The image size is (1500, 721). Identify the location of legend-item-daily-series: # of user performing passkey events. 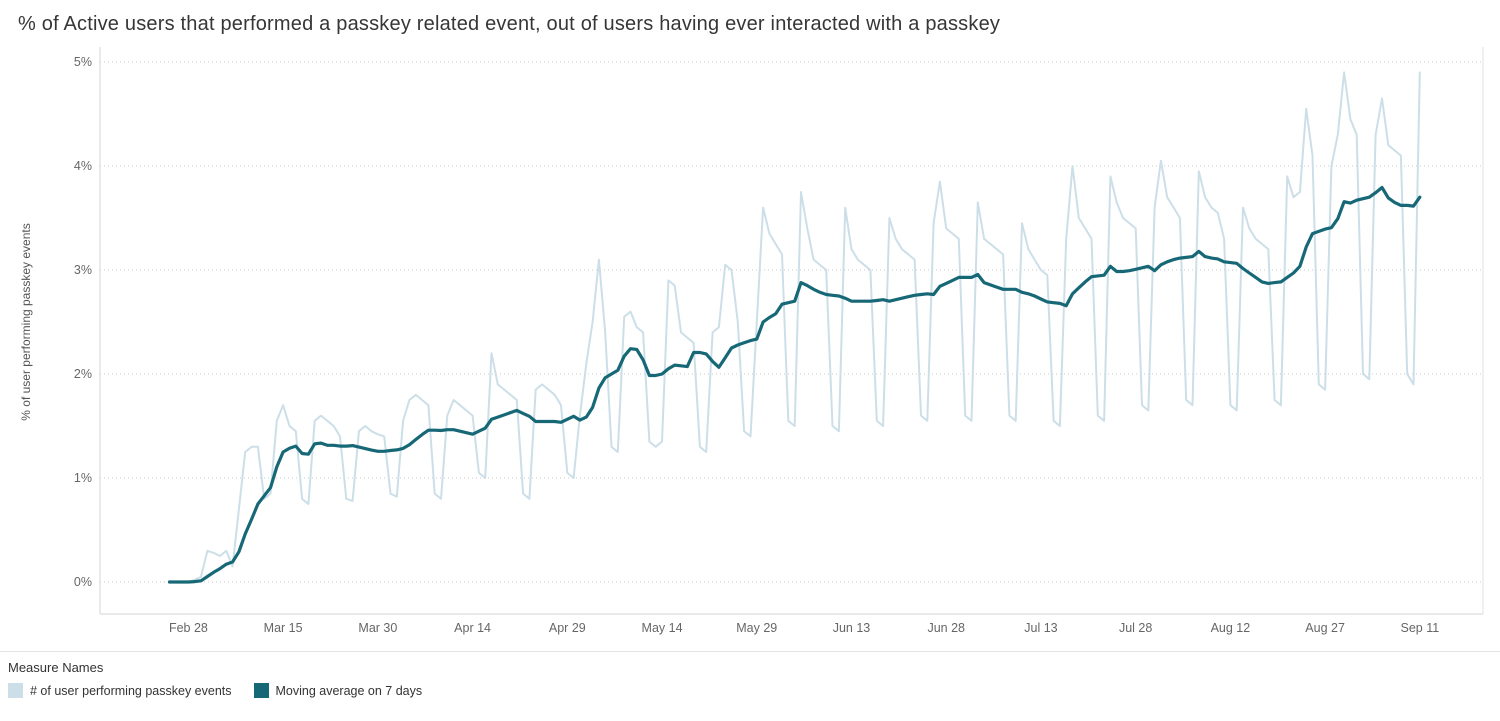
(120, 690).